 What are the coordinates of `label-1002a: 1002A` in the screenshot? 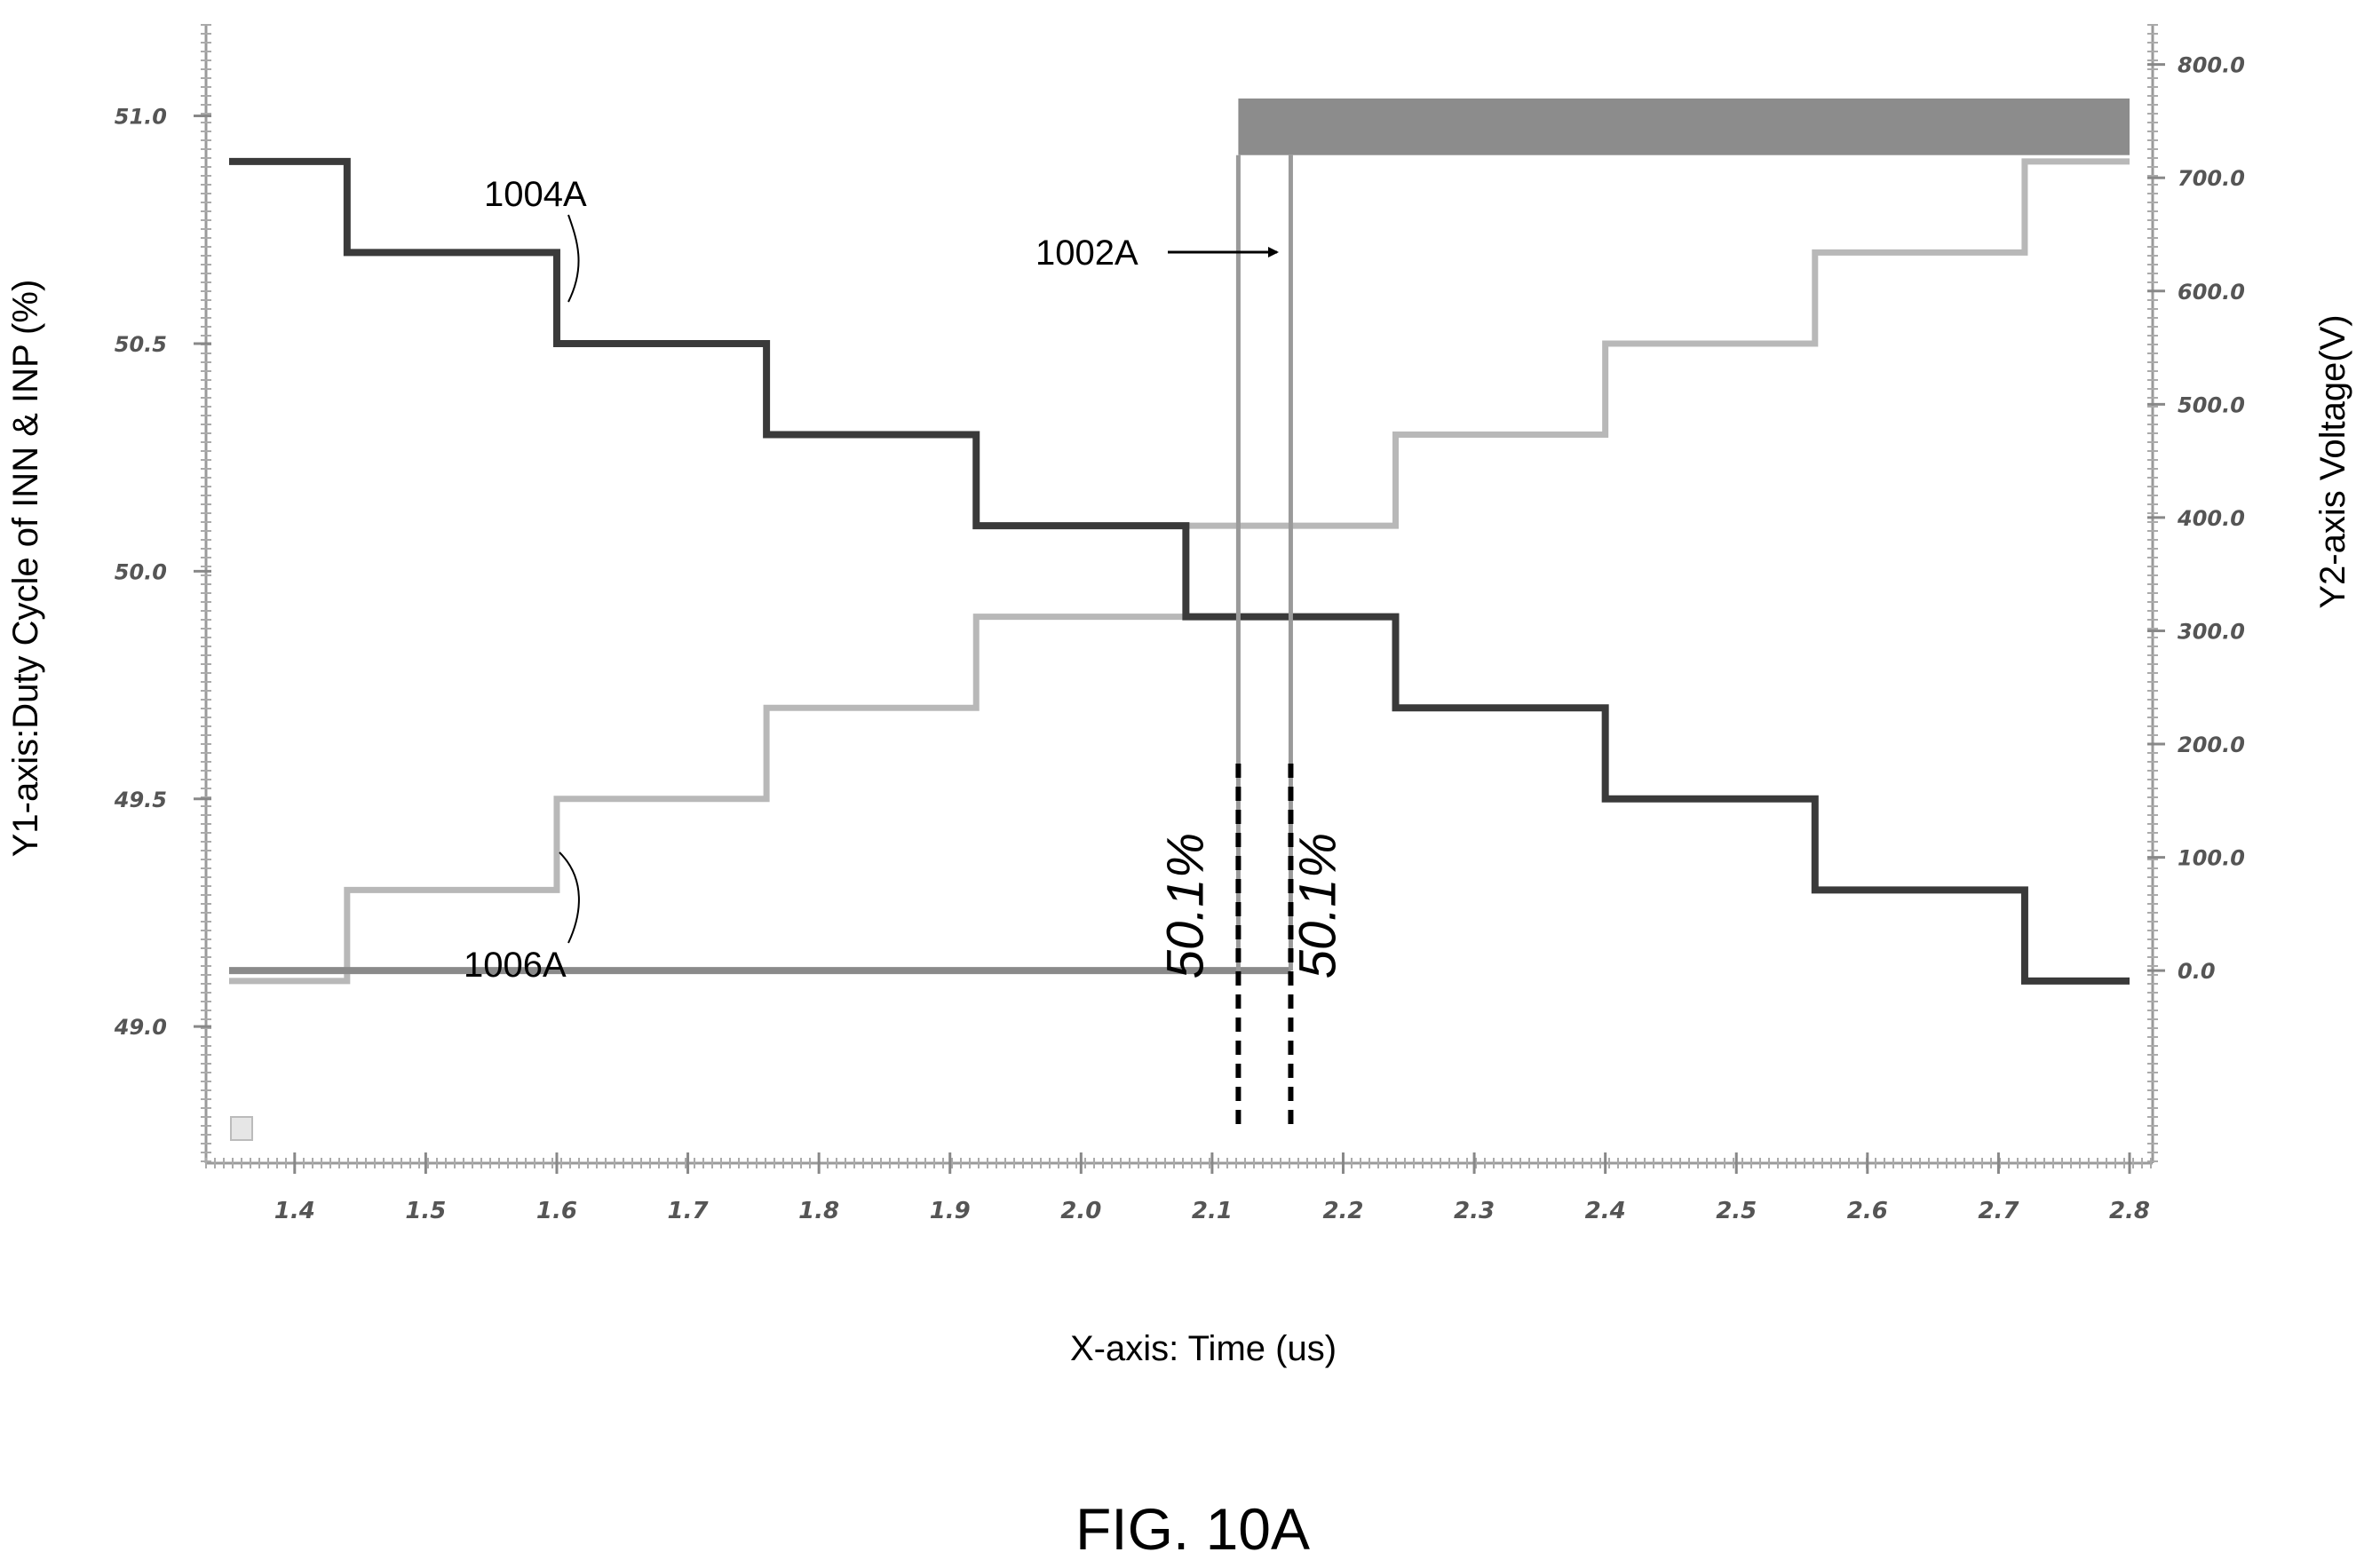 It's located at (1087, 253).